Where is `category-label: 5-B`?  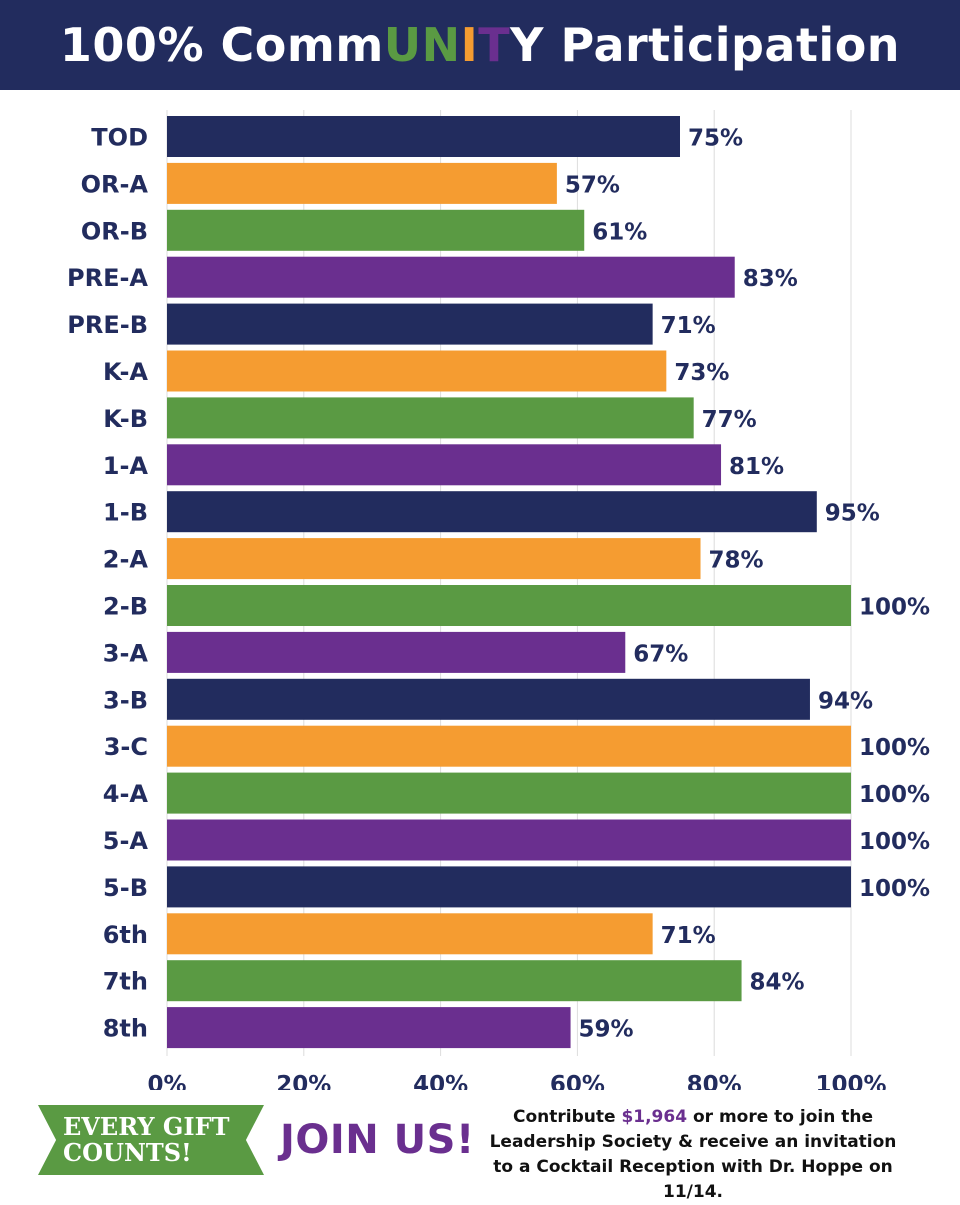
category-label: 5-B is located at coordinates (125, 888).